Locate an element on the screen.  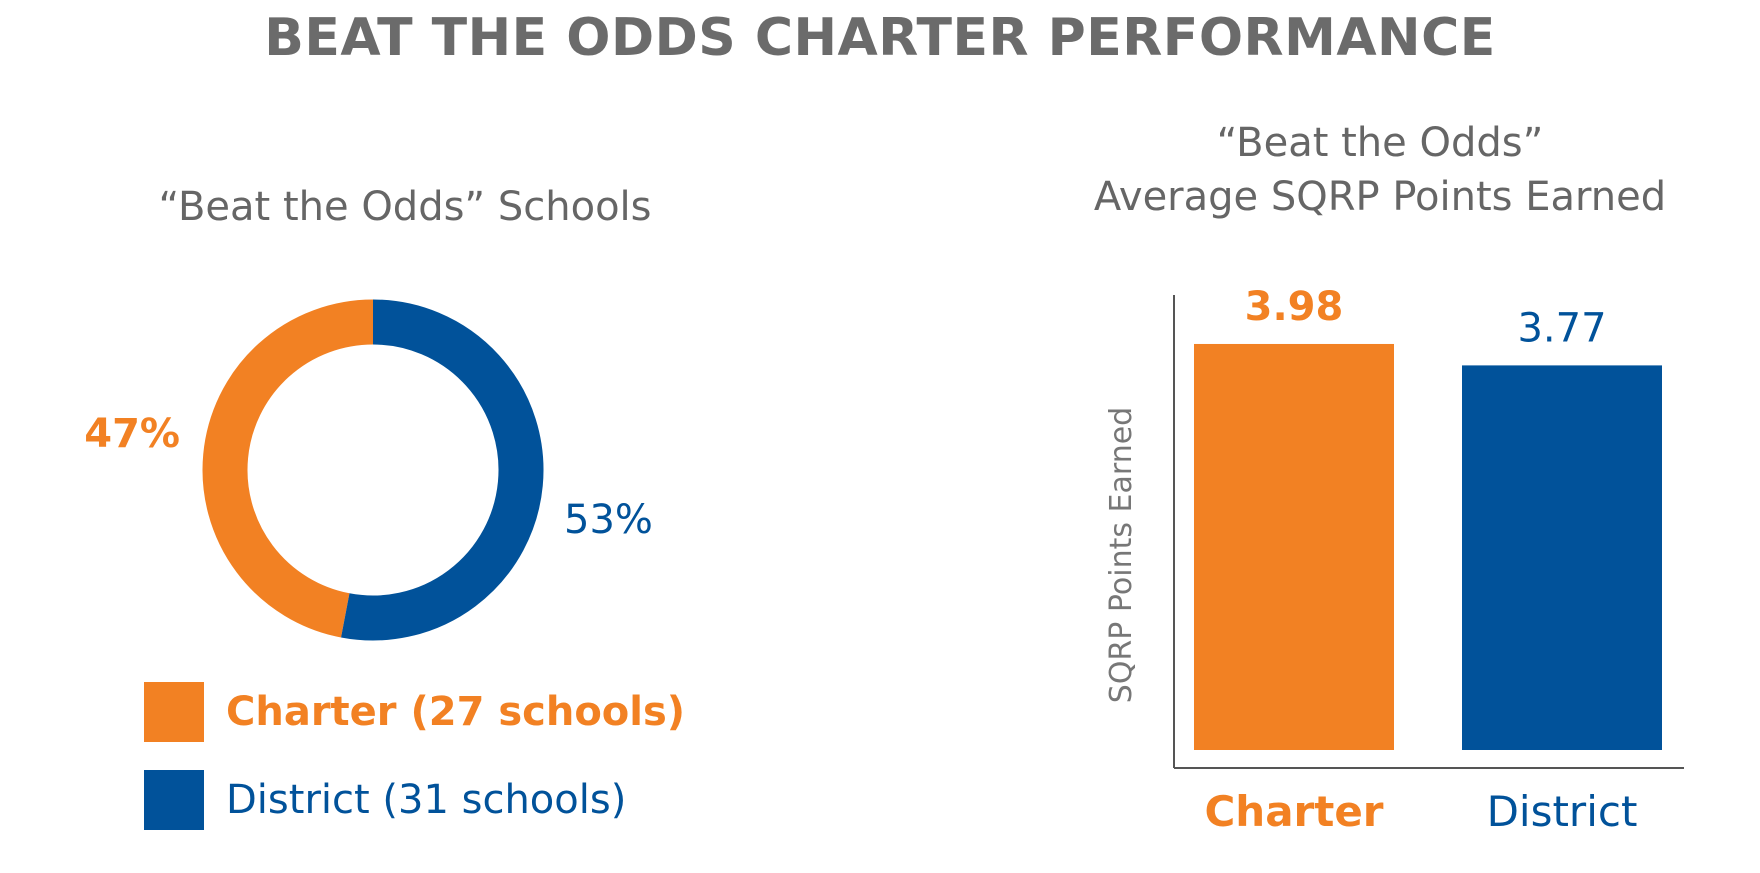
legend-label: District (31 schools) is located at coordinates (426, 800).